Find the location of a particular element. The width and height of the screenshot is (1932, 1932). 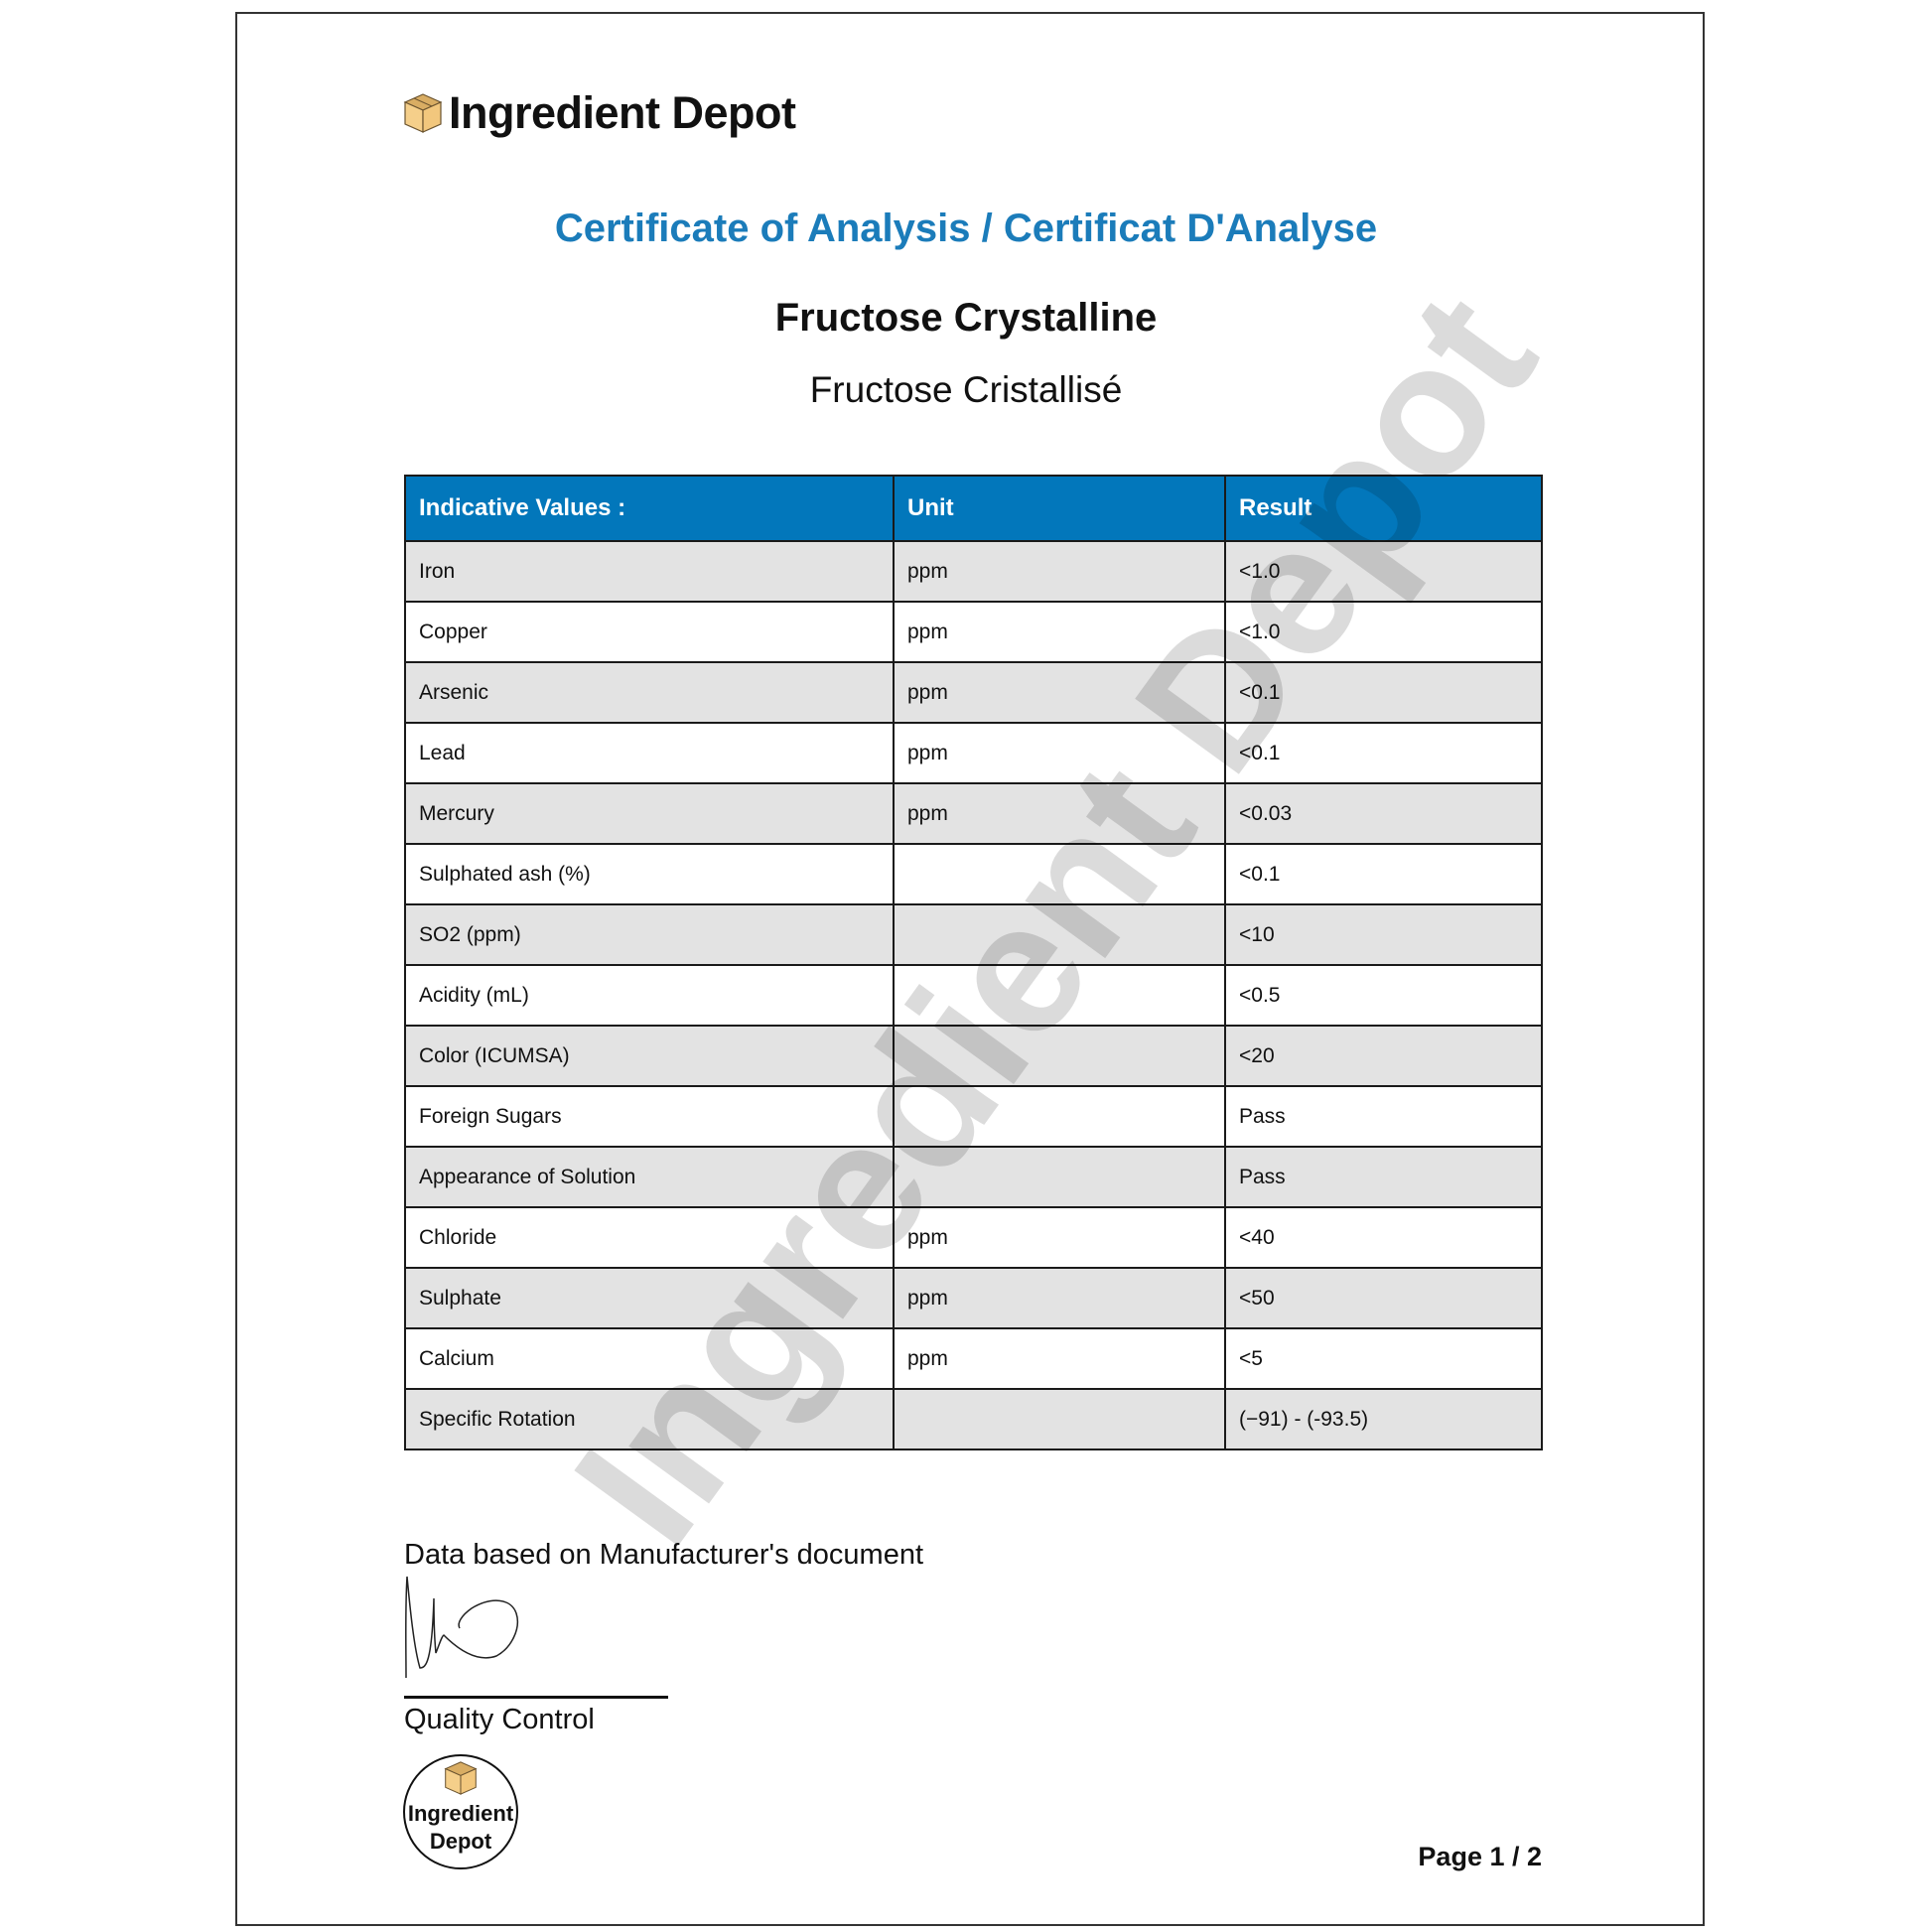

table-row: Calcium ppm <5 is located at coordinates (974, 1358).